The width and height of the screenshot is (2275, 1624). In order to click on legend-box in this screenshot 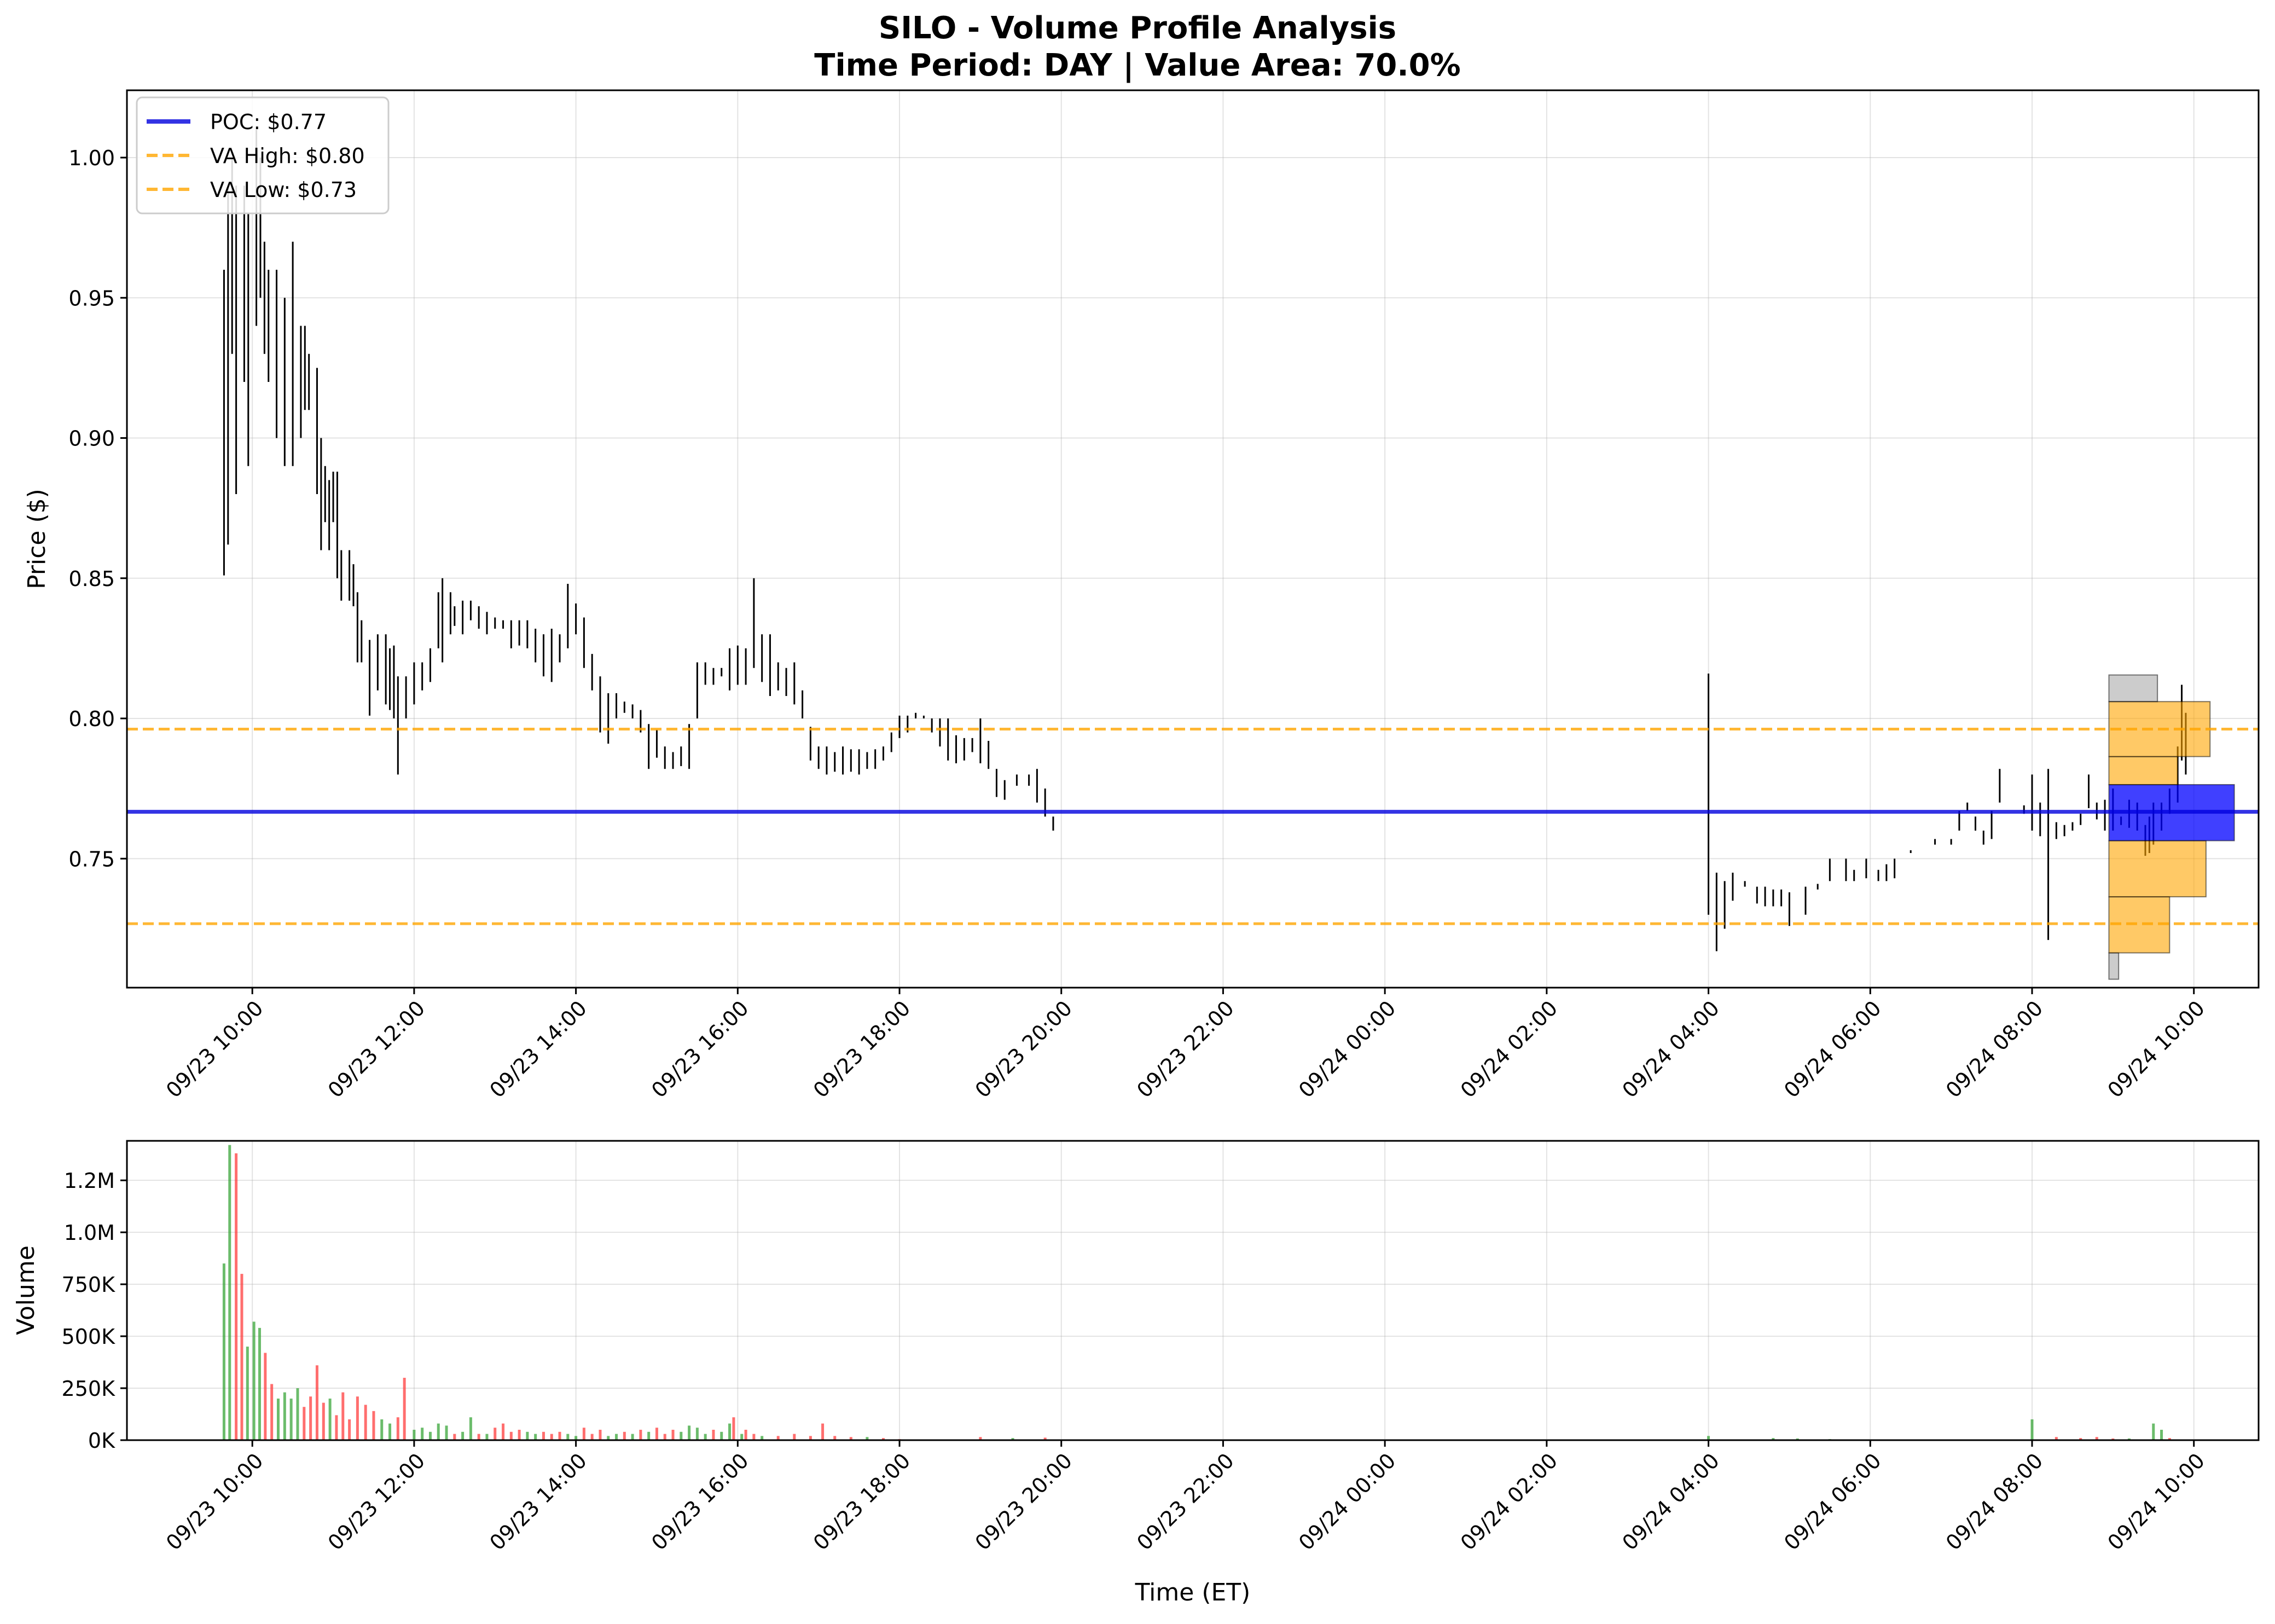, I will do `click(263, 155)`.